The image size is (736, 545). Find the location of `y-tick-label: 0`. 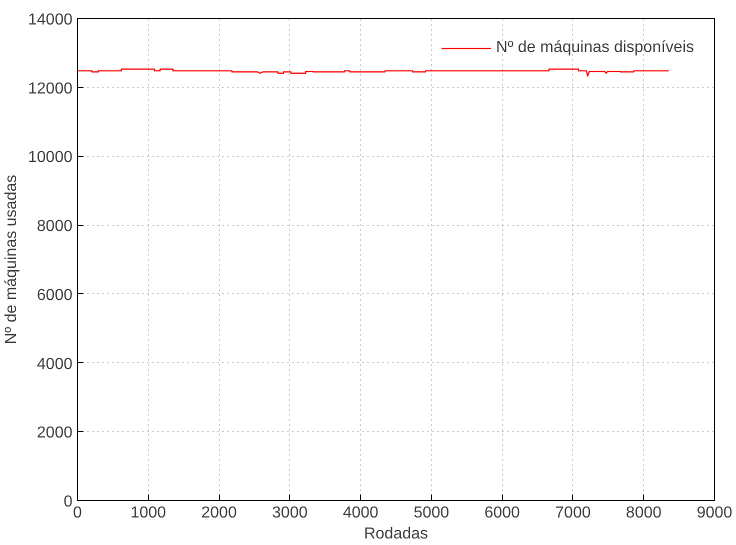

y-tick-label: 0 is located at coordinates (68, 502).